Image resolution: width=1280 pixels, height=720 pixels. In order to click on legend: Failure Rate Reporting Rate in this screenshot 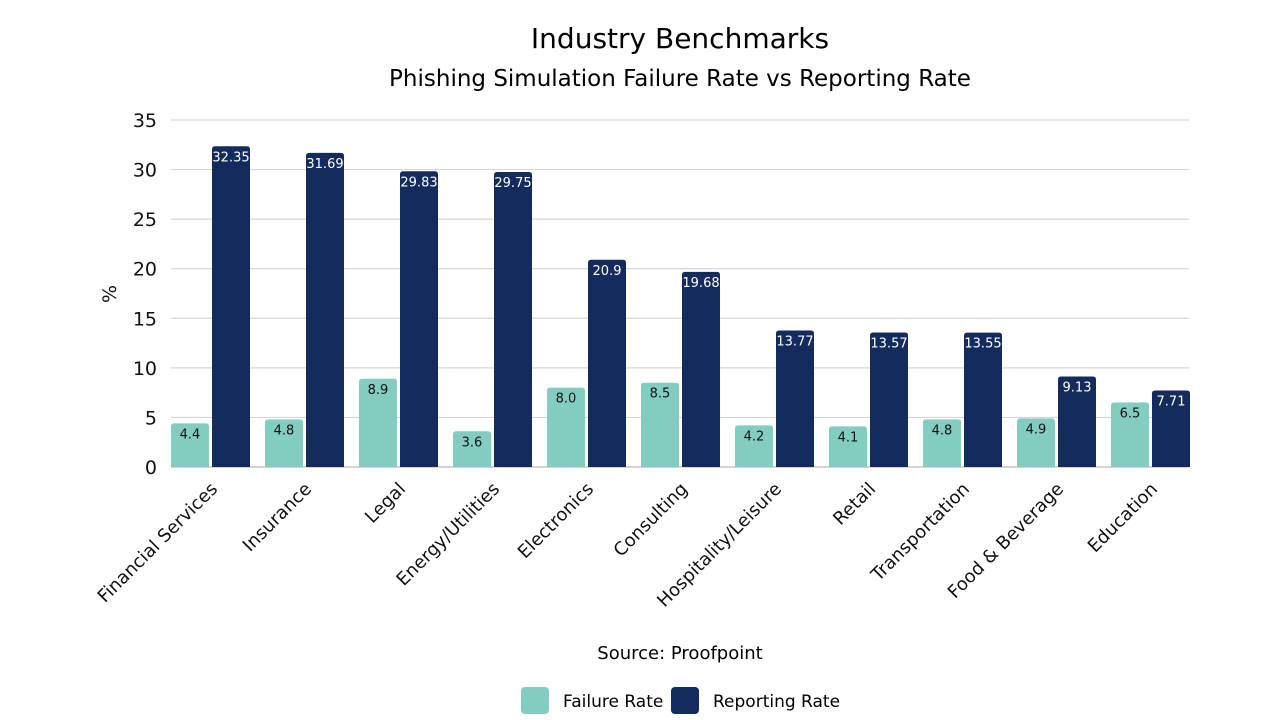, I will do `click(680, 700)`.